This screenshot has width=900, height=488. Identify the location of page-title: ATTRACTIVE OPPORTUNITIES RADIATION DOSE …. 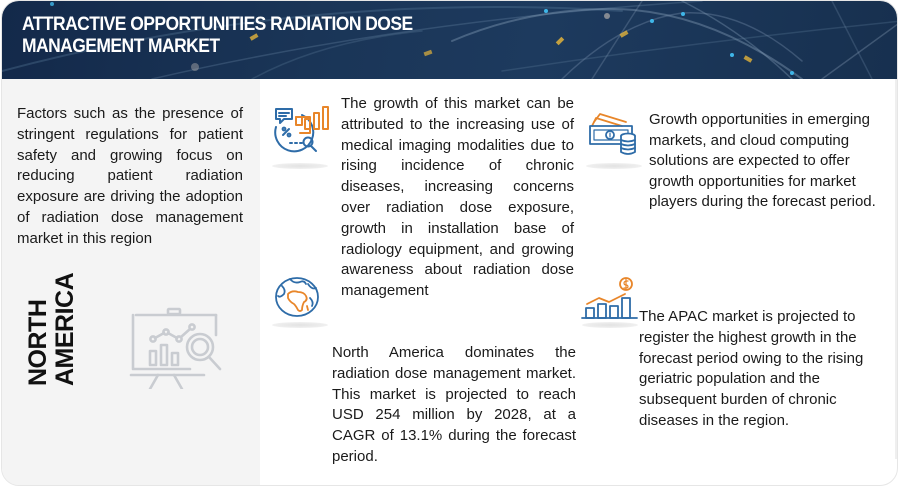
(217, 35).